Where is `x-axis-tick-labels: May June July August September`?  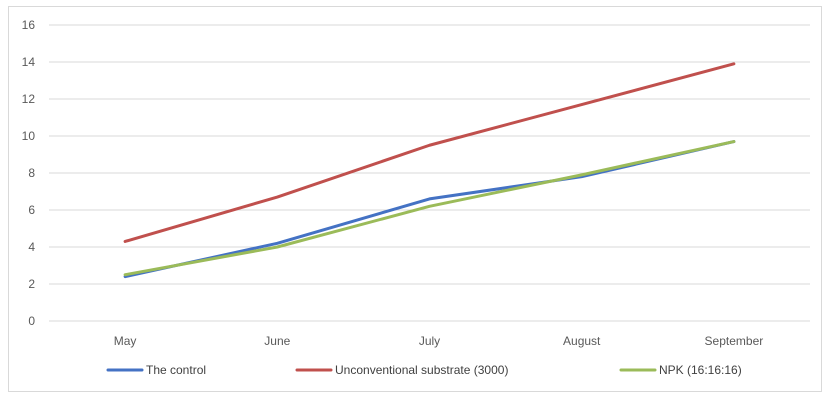
x-axis-tick-labels: May June July August September is located at coordinates (438, 341).